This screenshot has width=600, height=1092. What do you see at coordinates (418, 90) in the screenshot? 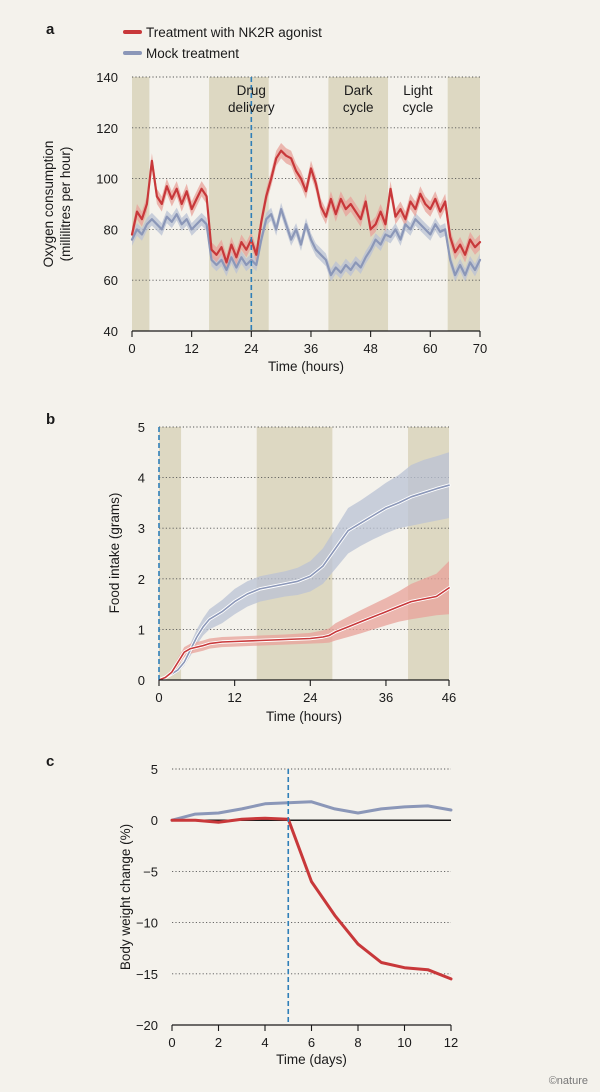
I see `annotation-line-a-2-0: Light` at bounding box center [418, 90].